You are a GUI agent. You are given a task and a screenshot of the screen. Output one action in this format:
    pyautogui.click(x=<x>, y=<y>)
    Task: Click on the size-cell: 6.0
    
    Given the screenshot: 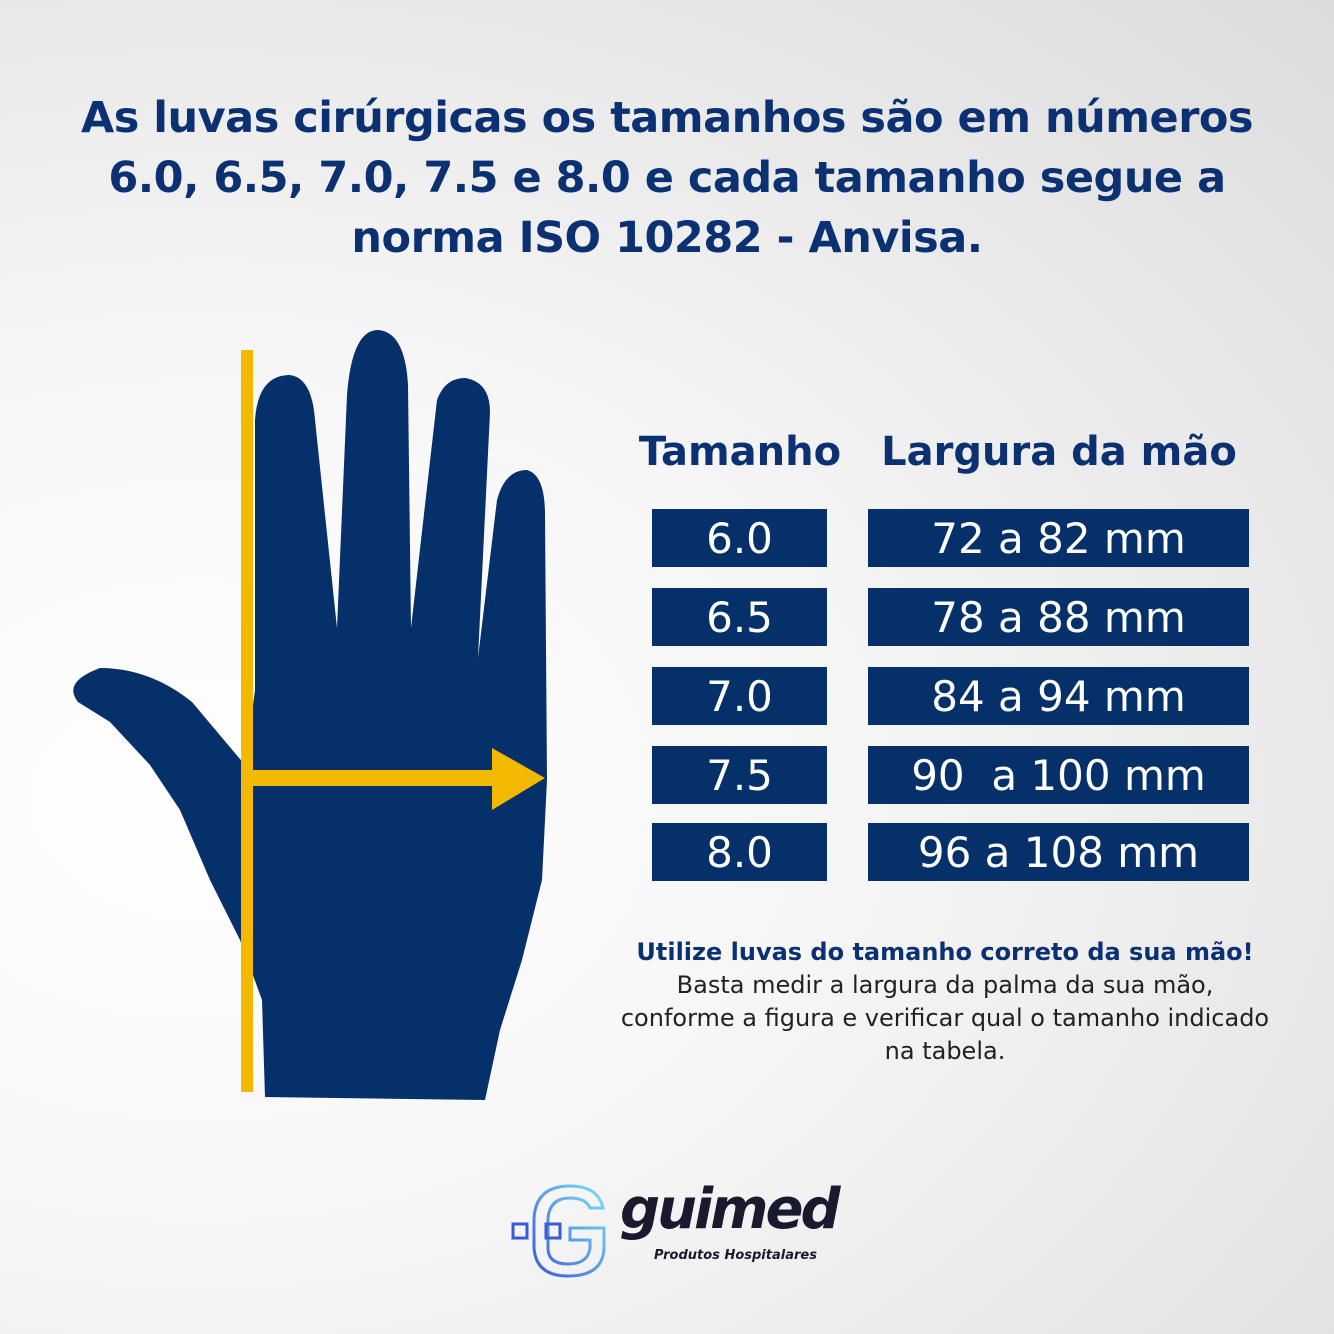 What is the action you would take?
    pyautogui.click(x=739, y=538)
    